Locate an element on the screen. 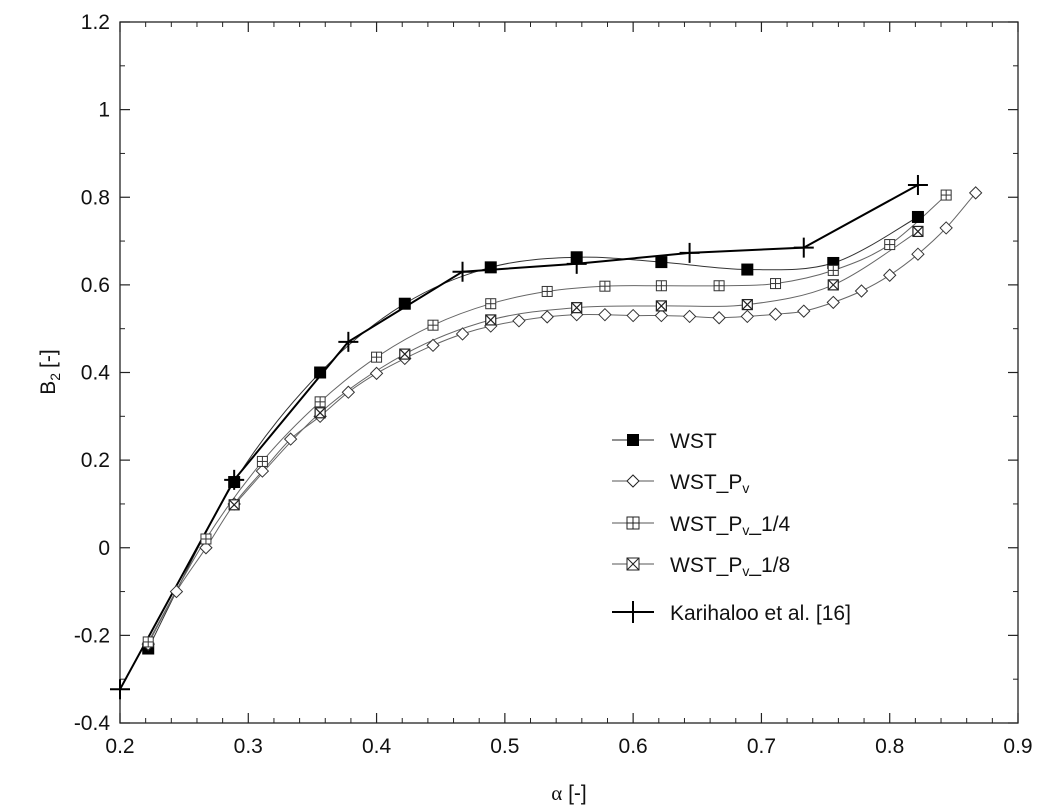  legend-item-wst-pv: WST_Pv is located at coordinates (680, 483).